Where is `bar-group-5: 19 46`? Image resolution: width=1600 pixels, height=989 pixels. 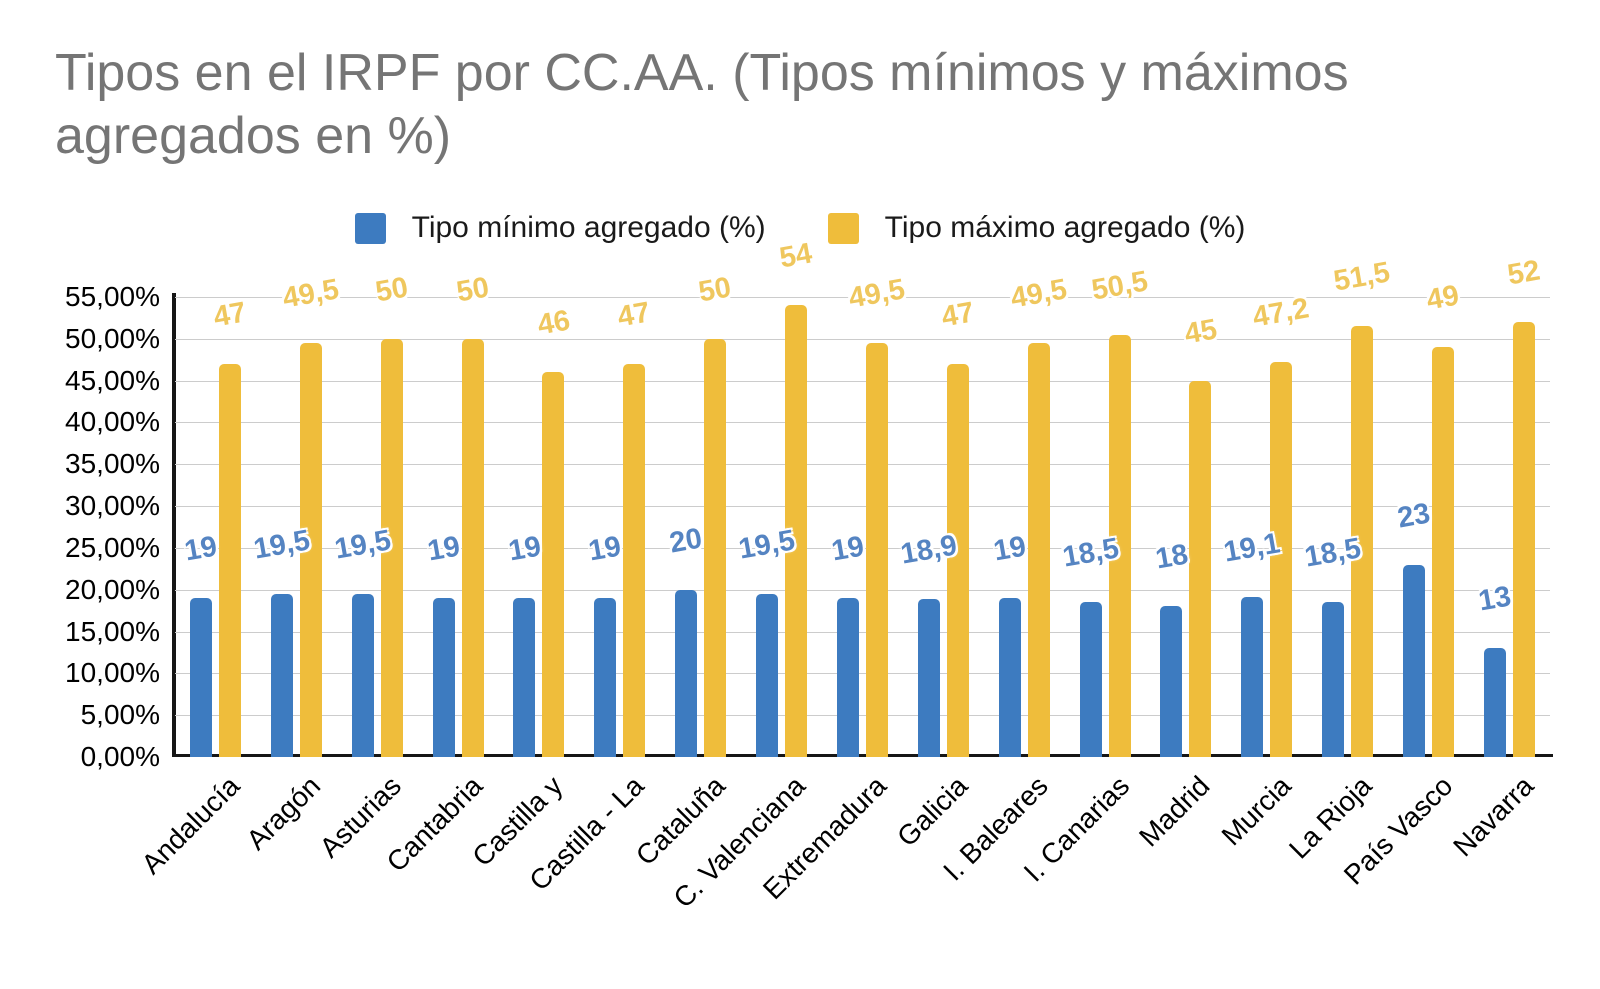
bar-group-5: 19 46 is located at coordinates (539, 527).